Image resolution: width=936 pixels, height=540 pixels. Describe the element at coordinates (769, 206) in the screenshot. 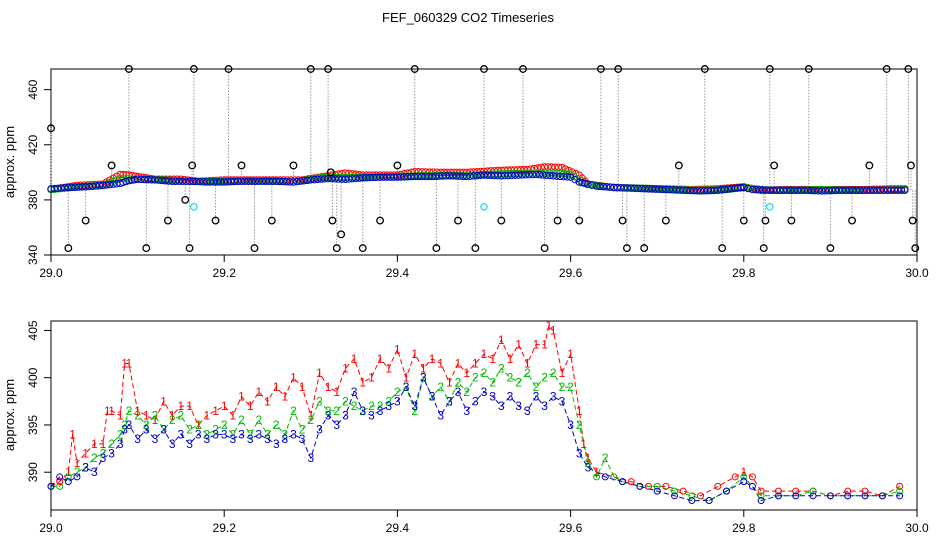

I see `cyan-point` at that location.